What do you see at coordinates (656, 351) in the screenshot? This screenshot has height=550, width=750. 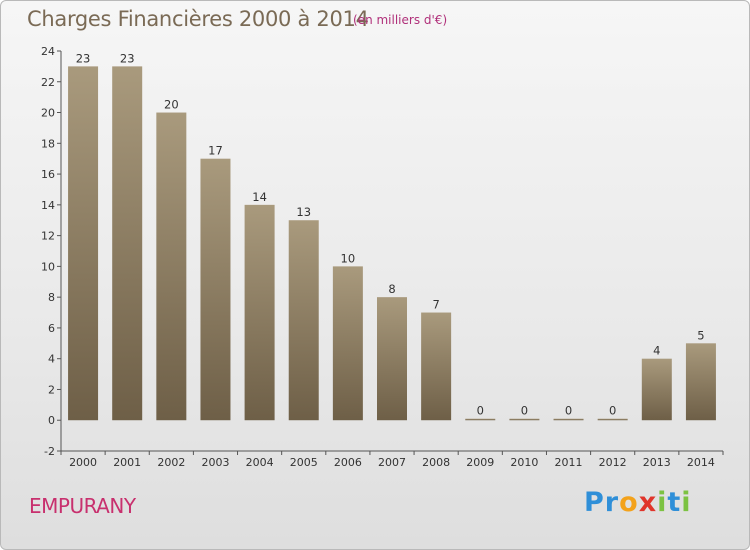 I see `value-label: 4` at bounding box center [656, 351].